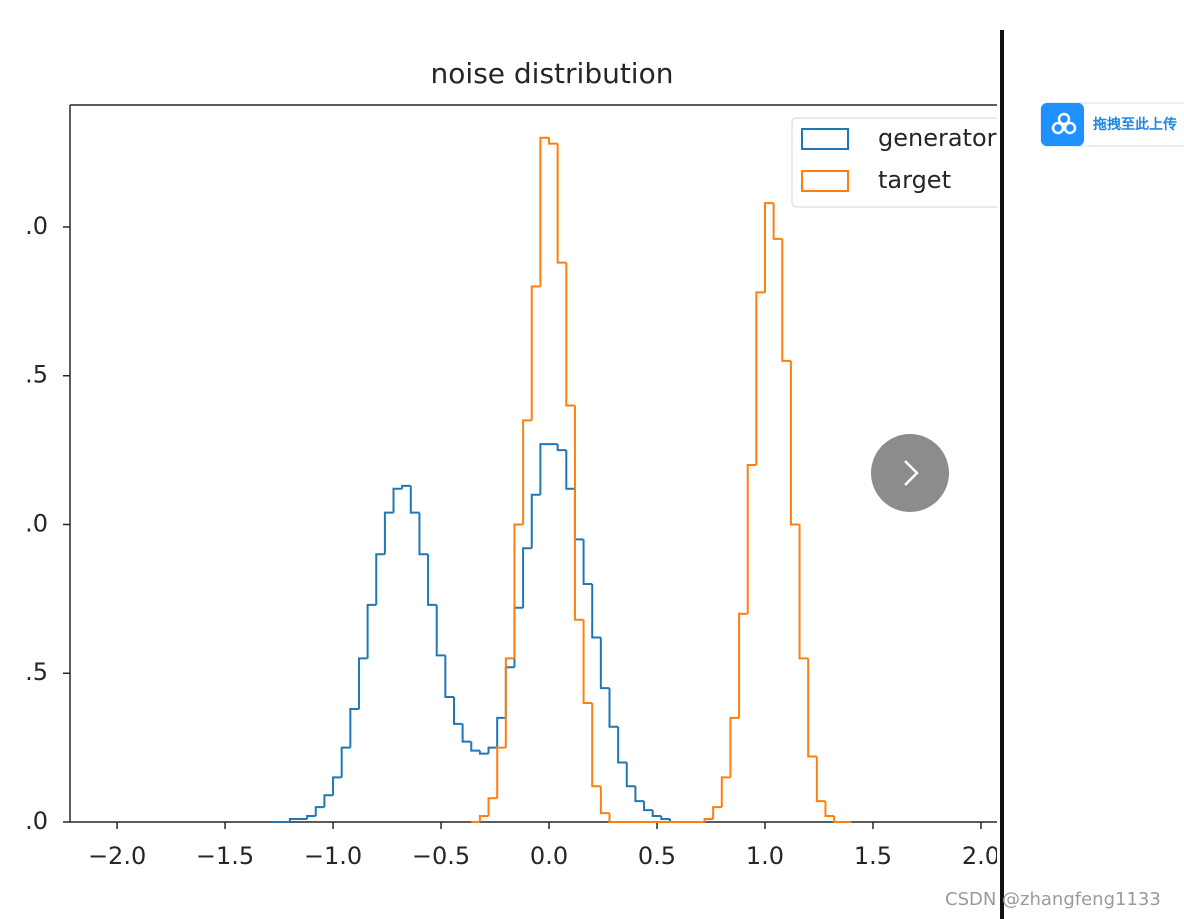 This screenshot has width=1184, height=919. Describe the element at coordinates (552, 73) in the screenshot. I see `chart-title: noise distribution` at that location.